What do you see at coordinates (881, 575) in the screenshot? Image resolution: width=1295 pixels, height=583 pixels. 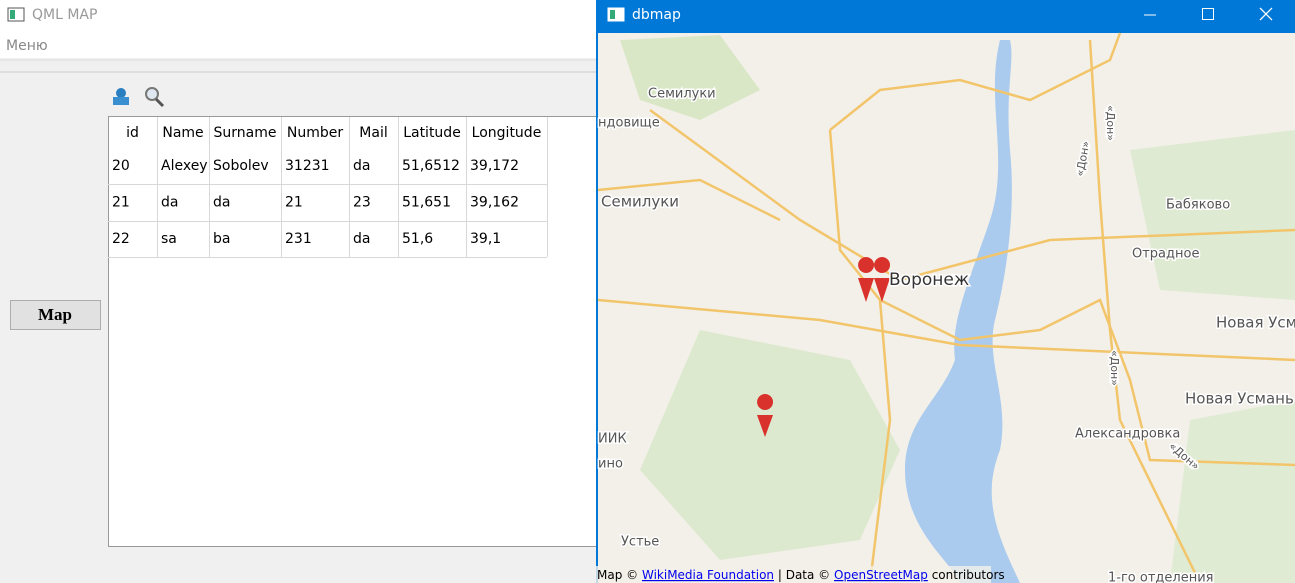 I see `link: OpenStreetMap` at bounding box center [881, 575].